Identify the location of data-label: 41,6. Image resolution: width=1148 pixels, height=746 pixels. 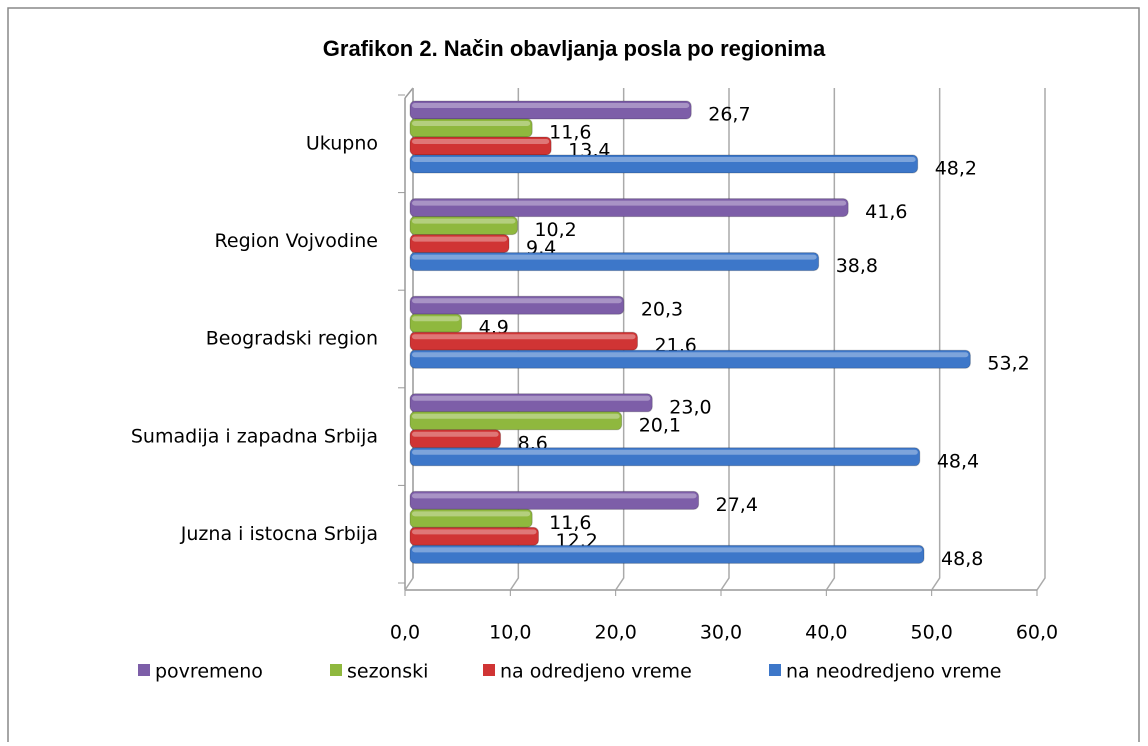
(886, 212).